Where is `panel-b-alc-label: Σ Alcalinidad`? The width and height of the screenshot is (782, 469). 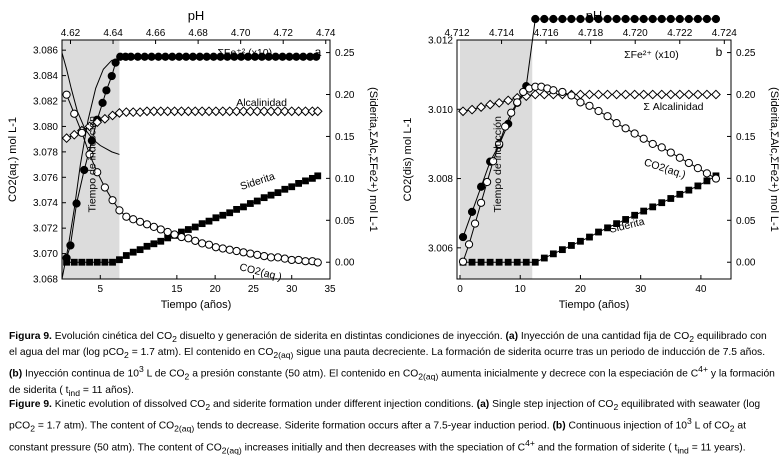
panel-b-alc-label: Σ Alcalinidad is located at coordinates (673, 107).